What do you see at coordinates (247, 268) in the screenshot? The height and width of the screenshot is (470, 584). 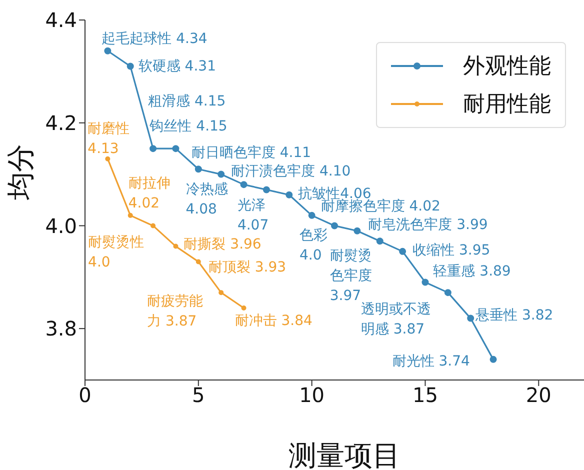 I see `annotation: 耐顶裂 3.93` at bounding box center [247, 268].